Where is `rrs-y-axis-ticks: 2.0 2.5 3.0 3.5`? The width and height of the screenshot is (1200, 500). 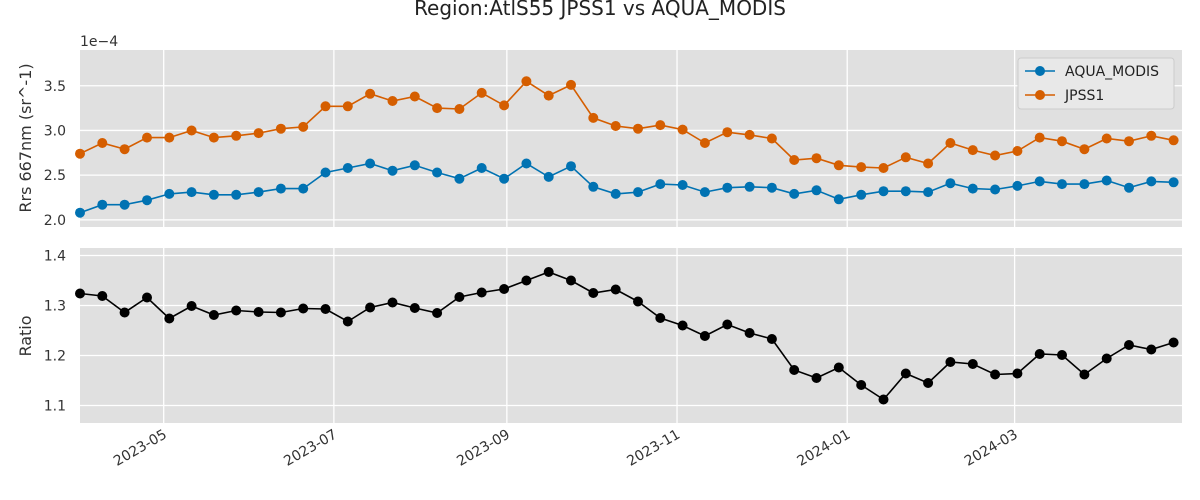 rrs-y-axis-ticks: 2.0 2.5 3.0 3.5 is located at coordinates (55, 154).